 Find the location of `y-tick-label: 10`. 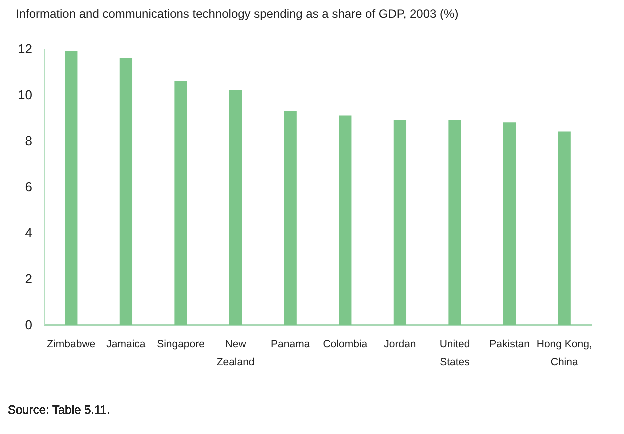

y-tick-label: 10 is located at coordinates (25, 95).